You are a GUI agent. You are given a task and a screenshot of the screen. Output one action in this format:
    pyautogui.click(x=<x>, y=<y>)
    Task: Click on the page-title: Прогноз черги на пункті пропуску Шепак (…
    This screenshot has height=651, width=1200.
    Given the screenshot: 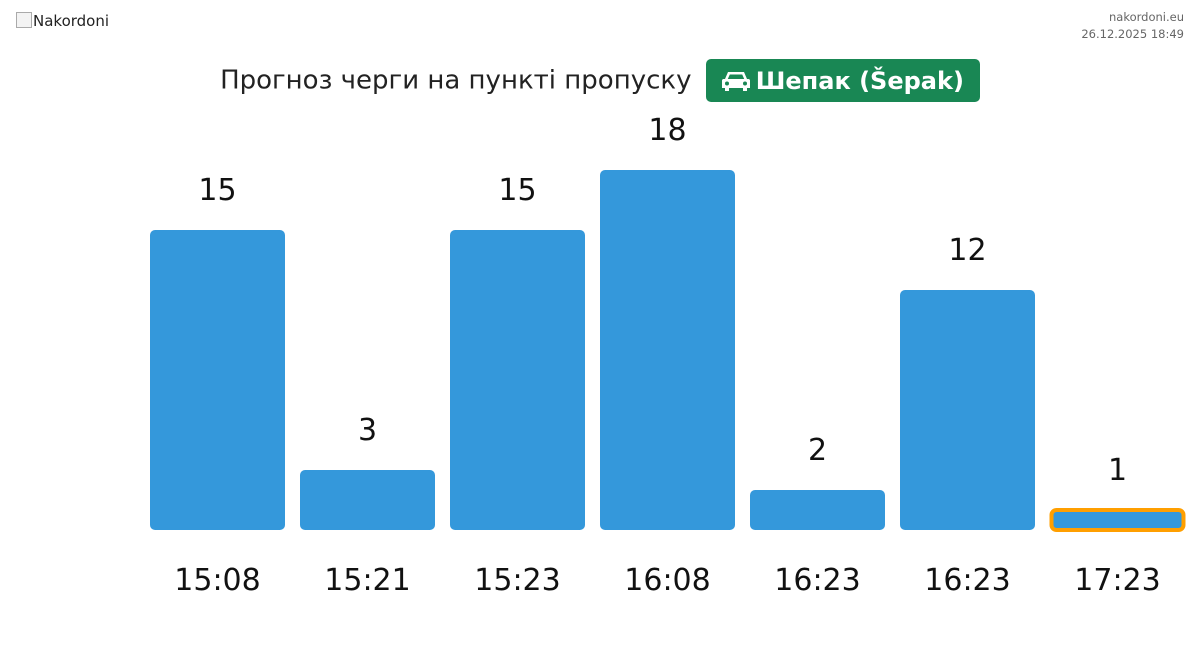 What is the action you would take?
    pyautogui.click(x=600, y=80)
    